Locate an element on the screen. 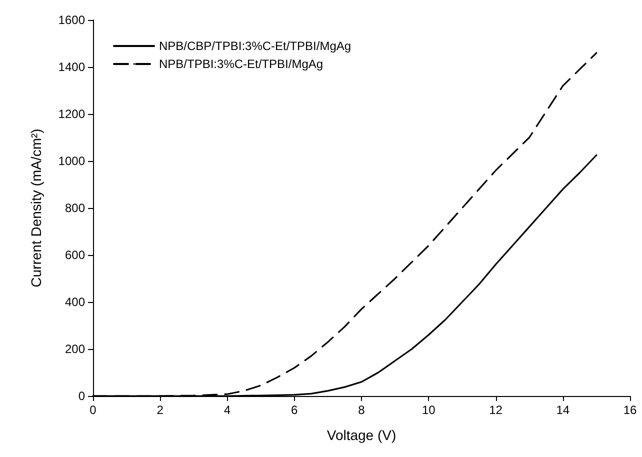 Image resolution: width=642 pixels, height=457 pixels. x-axis-title: Voltage (V) is located at coordinates (361, 435).